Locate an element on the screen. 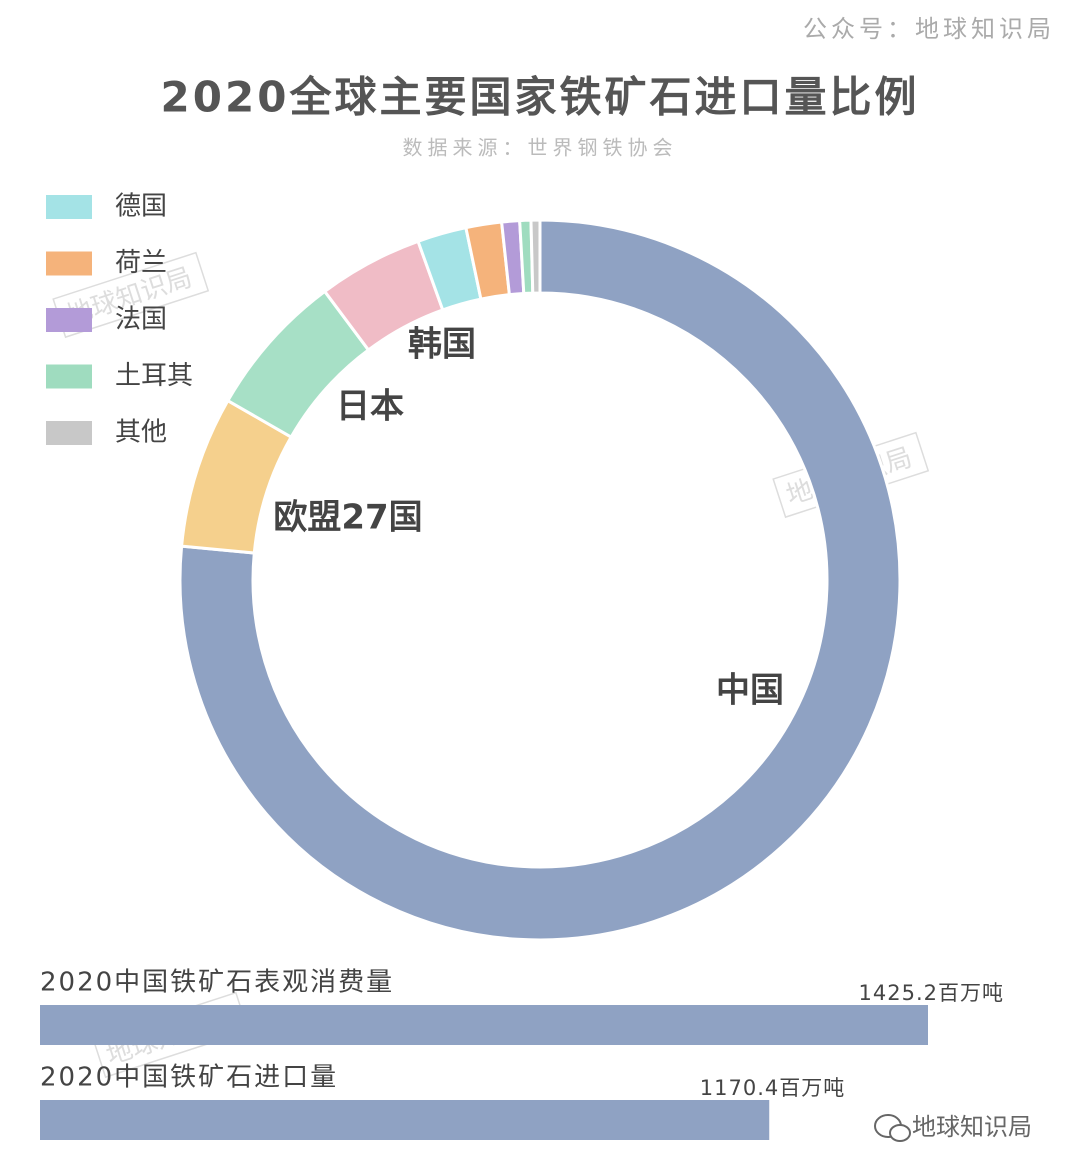 Image resolution: width=1080 pixels, height=1176 pixels. bar-category: 2020中国铁矿石表观消费量 is located at coordinates (217, 983).